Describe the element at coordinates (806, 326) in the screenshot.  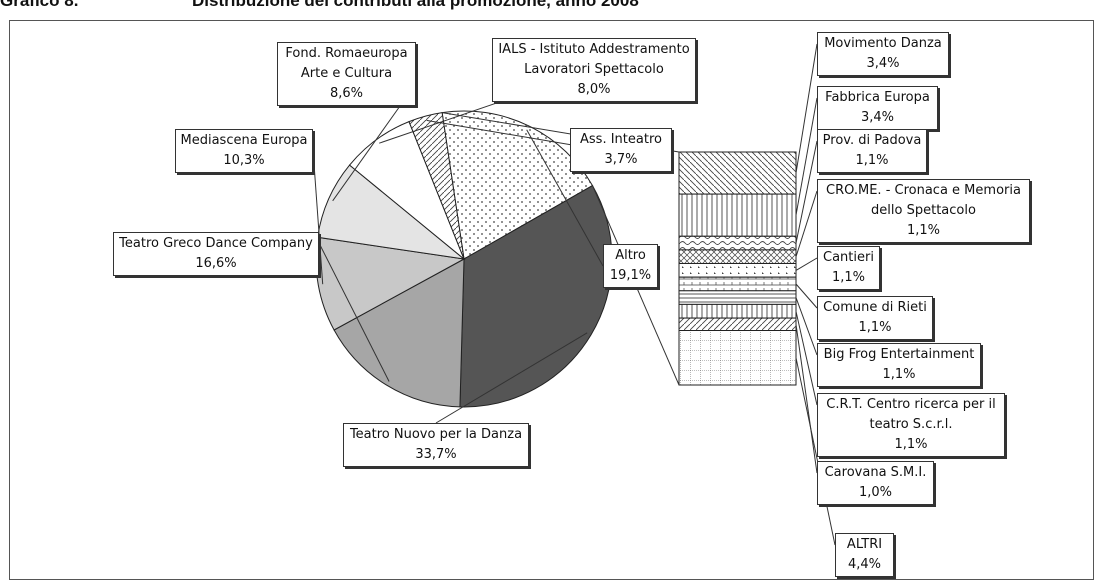
I see `leader-line-big-frog-entertainment` at that location.